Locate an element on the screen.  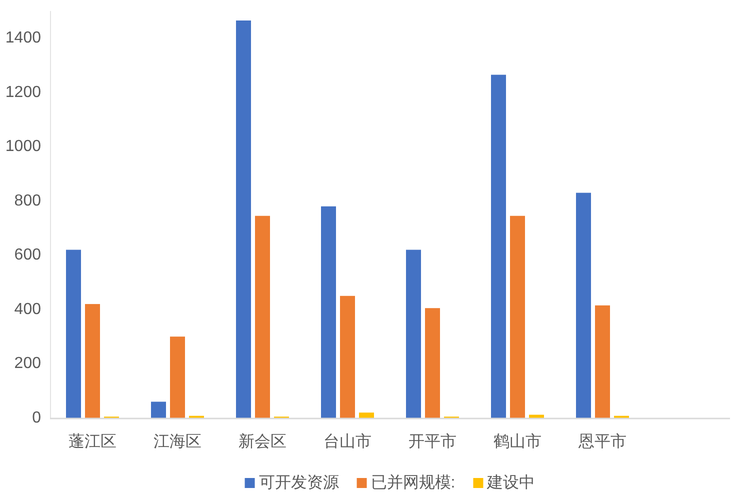
x-tick-label: 新会区 is located at coordinates (262, 441).